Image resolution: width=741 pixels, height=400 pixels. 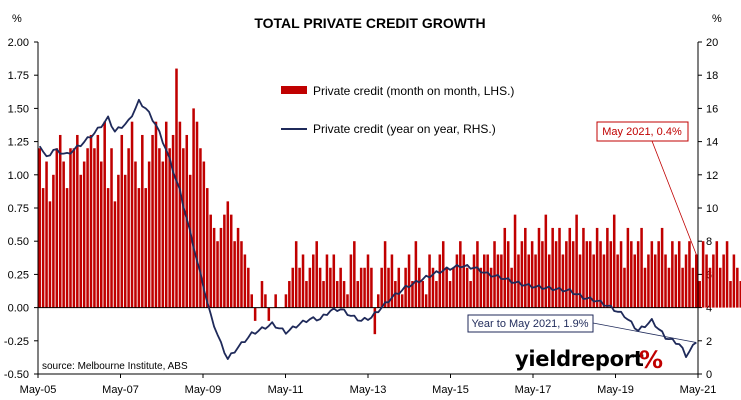 What do you see at coordinates (16, 342) in the screenshot?
I see `y-left-tick-label: -0.25` at bounding box center [16, 342].